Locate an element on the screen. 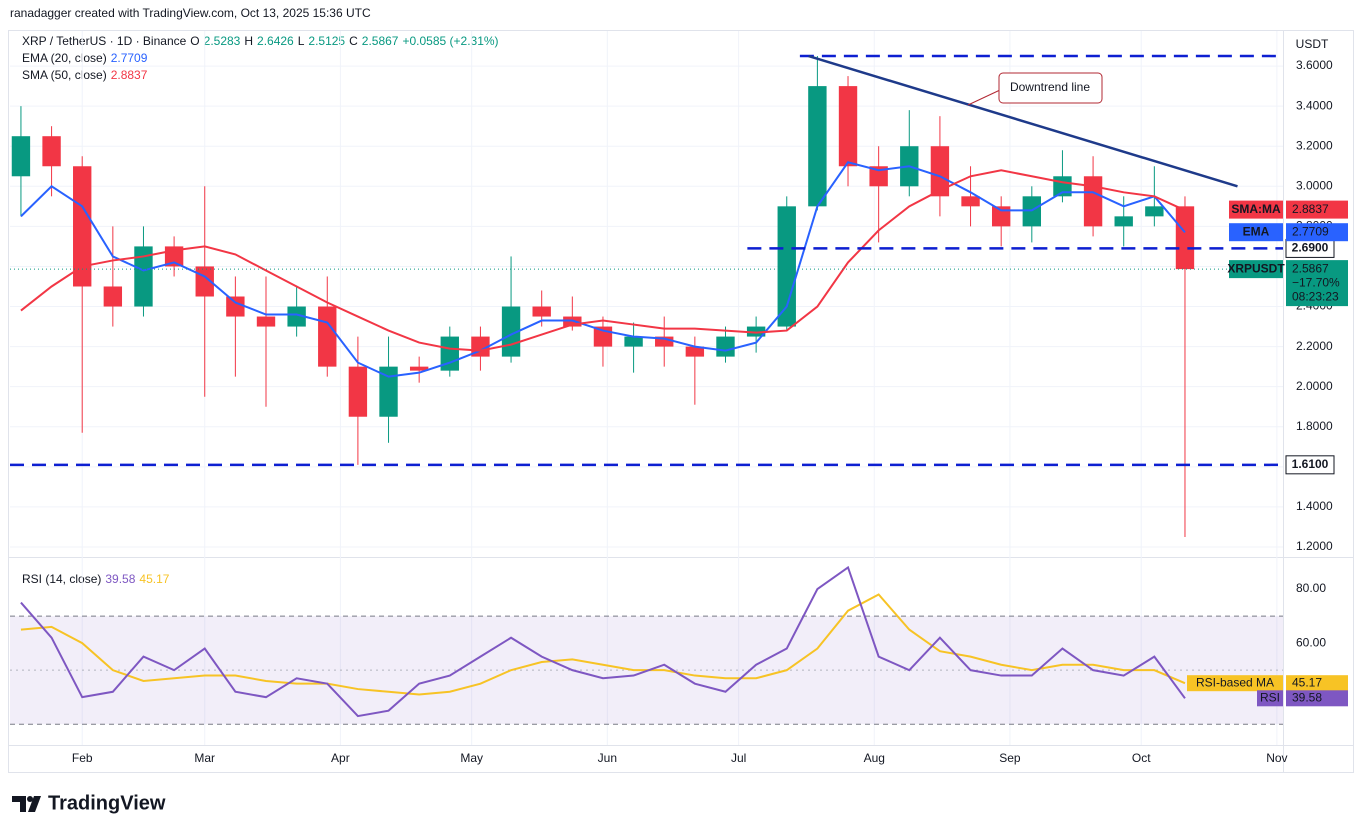 This screenshot has width=1362, height=833. rsi-tag-name: RSI is located at coordinates (1270, 697).